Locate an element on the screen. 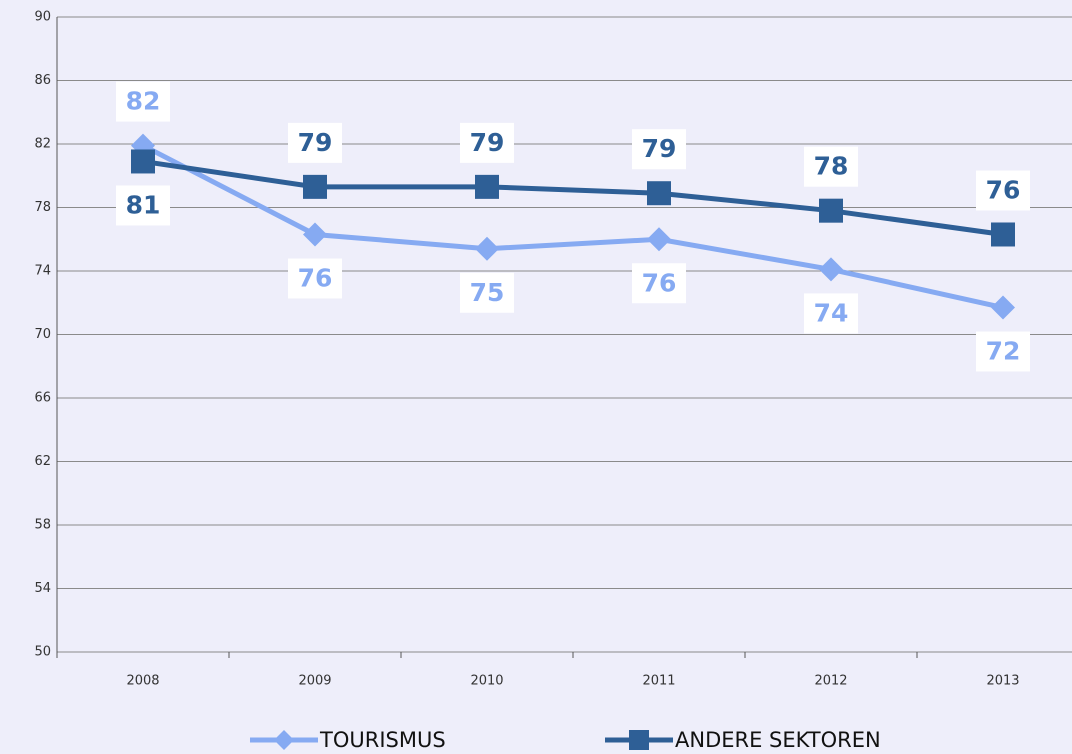 The width and height of the screenshot is (1072, 754). legend-label: TOURISMUS is located at coordinates (382, 740).